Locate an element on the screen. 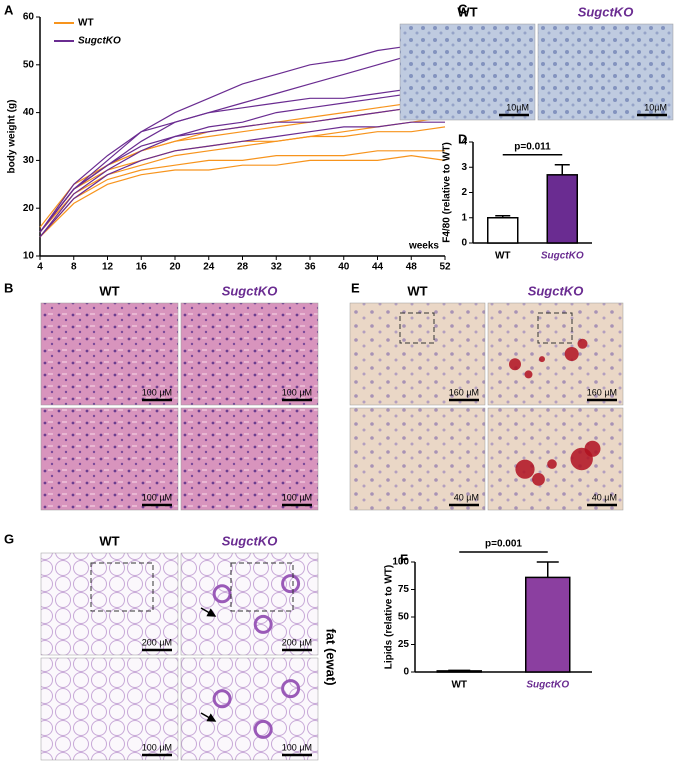  x-tick-label: 28 is located at coordinates (243, 267).